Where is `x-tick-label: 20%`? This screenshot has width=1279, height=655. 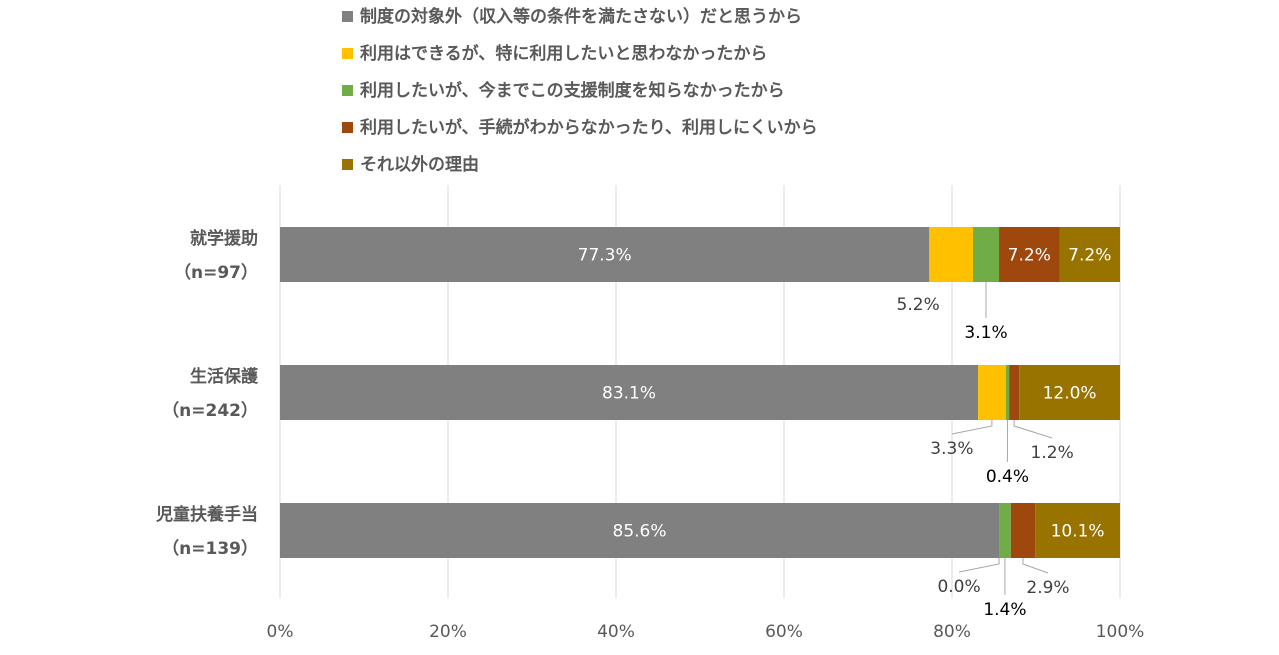
x-tick-label: 20% is located at coordinates (448, 632).